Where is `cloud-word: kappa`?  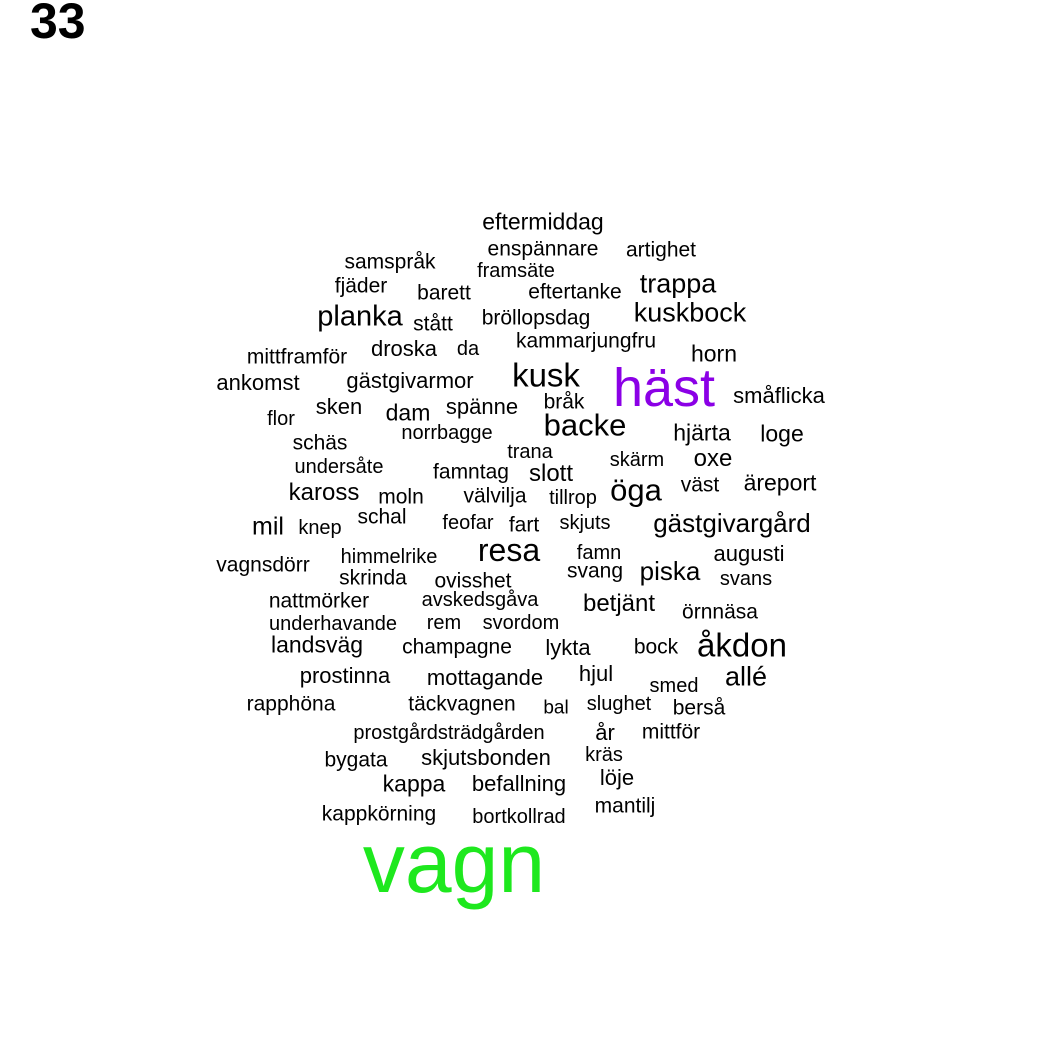 cloud-word: kappa is located at coordinates (414, 783).